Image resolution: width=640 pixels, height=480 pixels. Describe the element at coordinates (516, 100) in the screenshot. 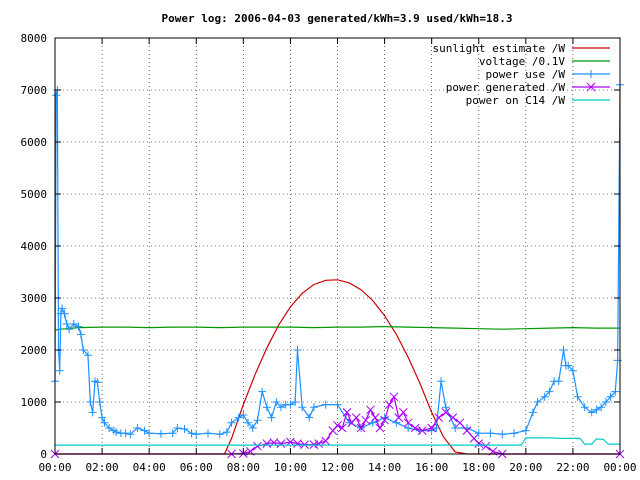

I see `legend-label: power on C14 /W` at that location.